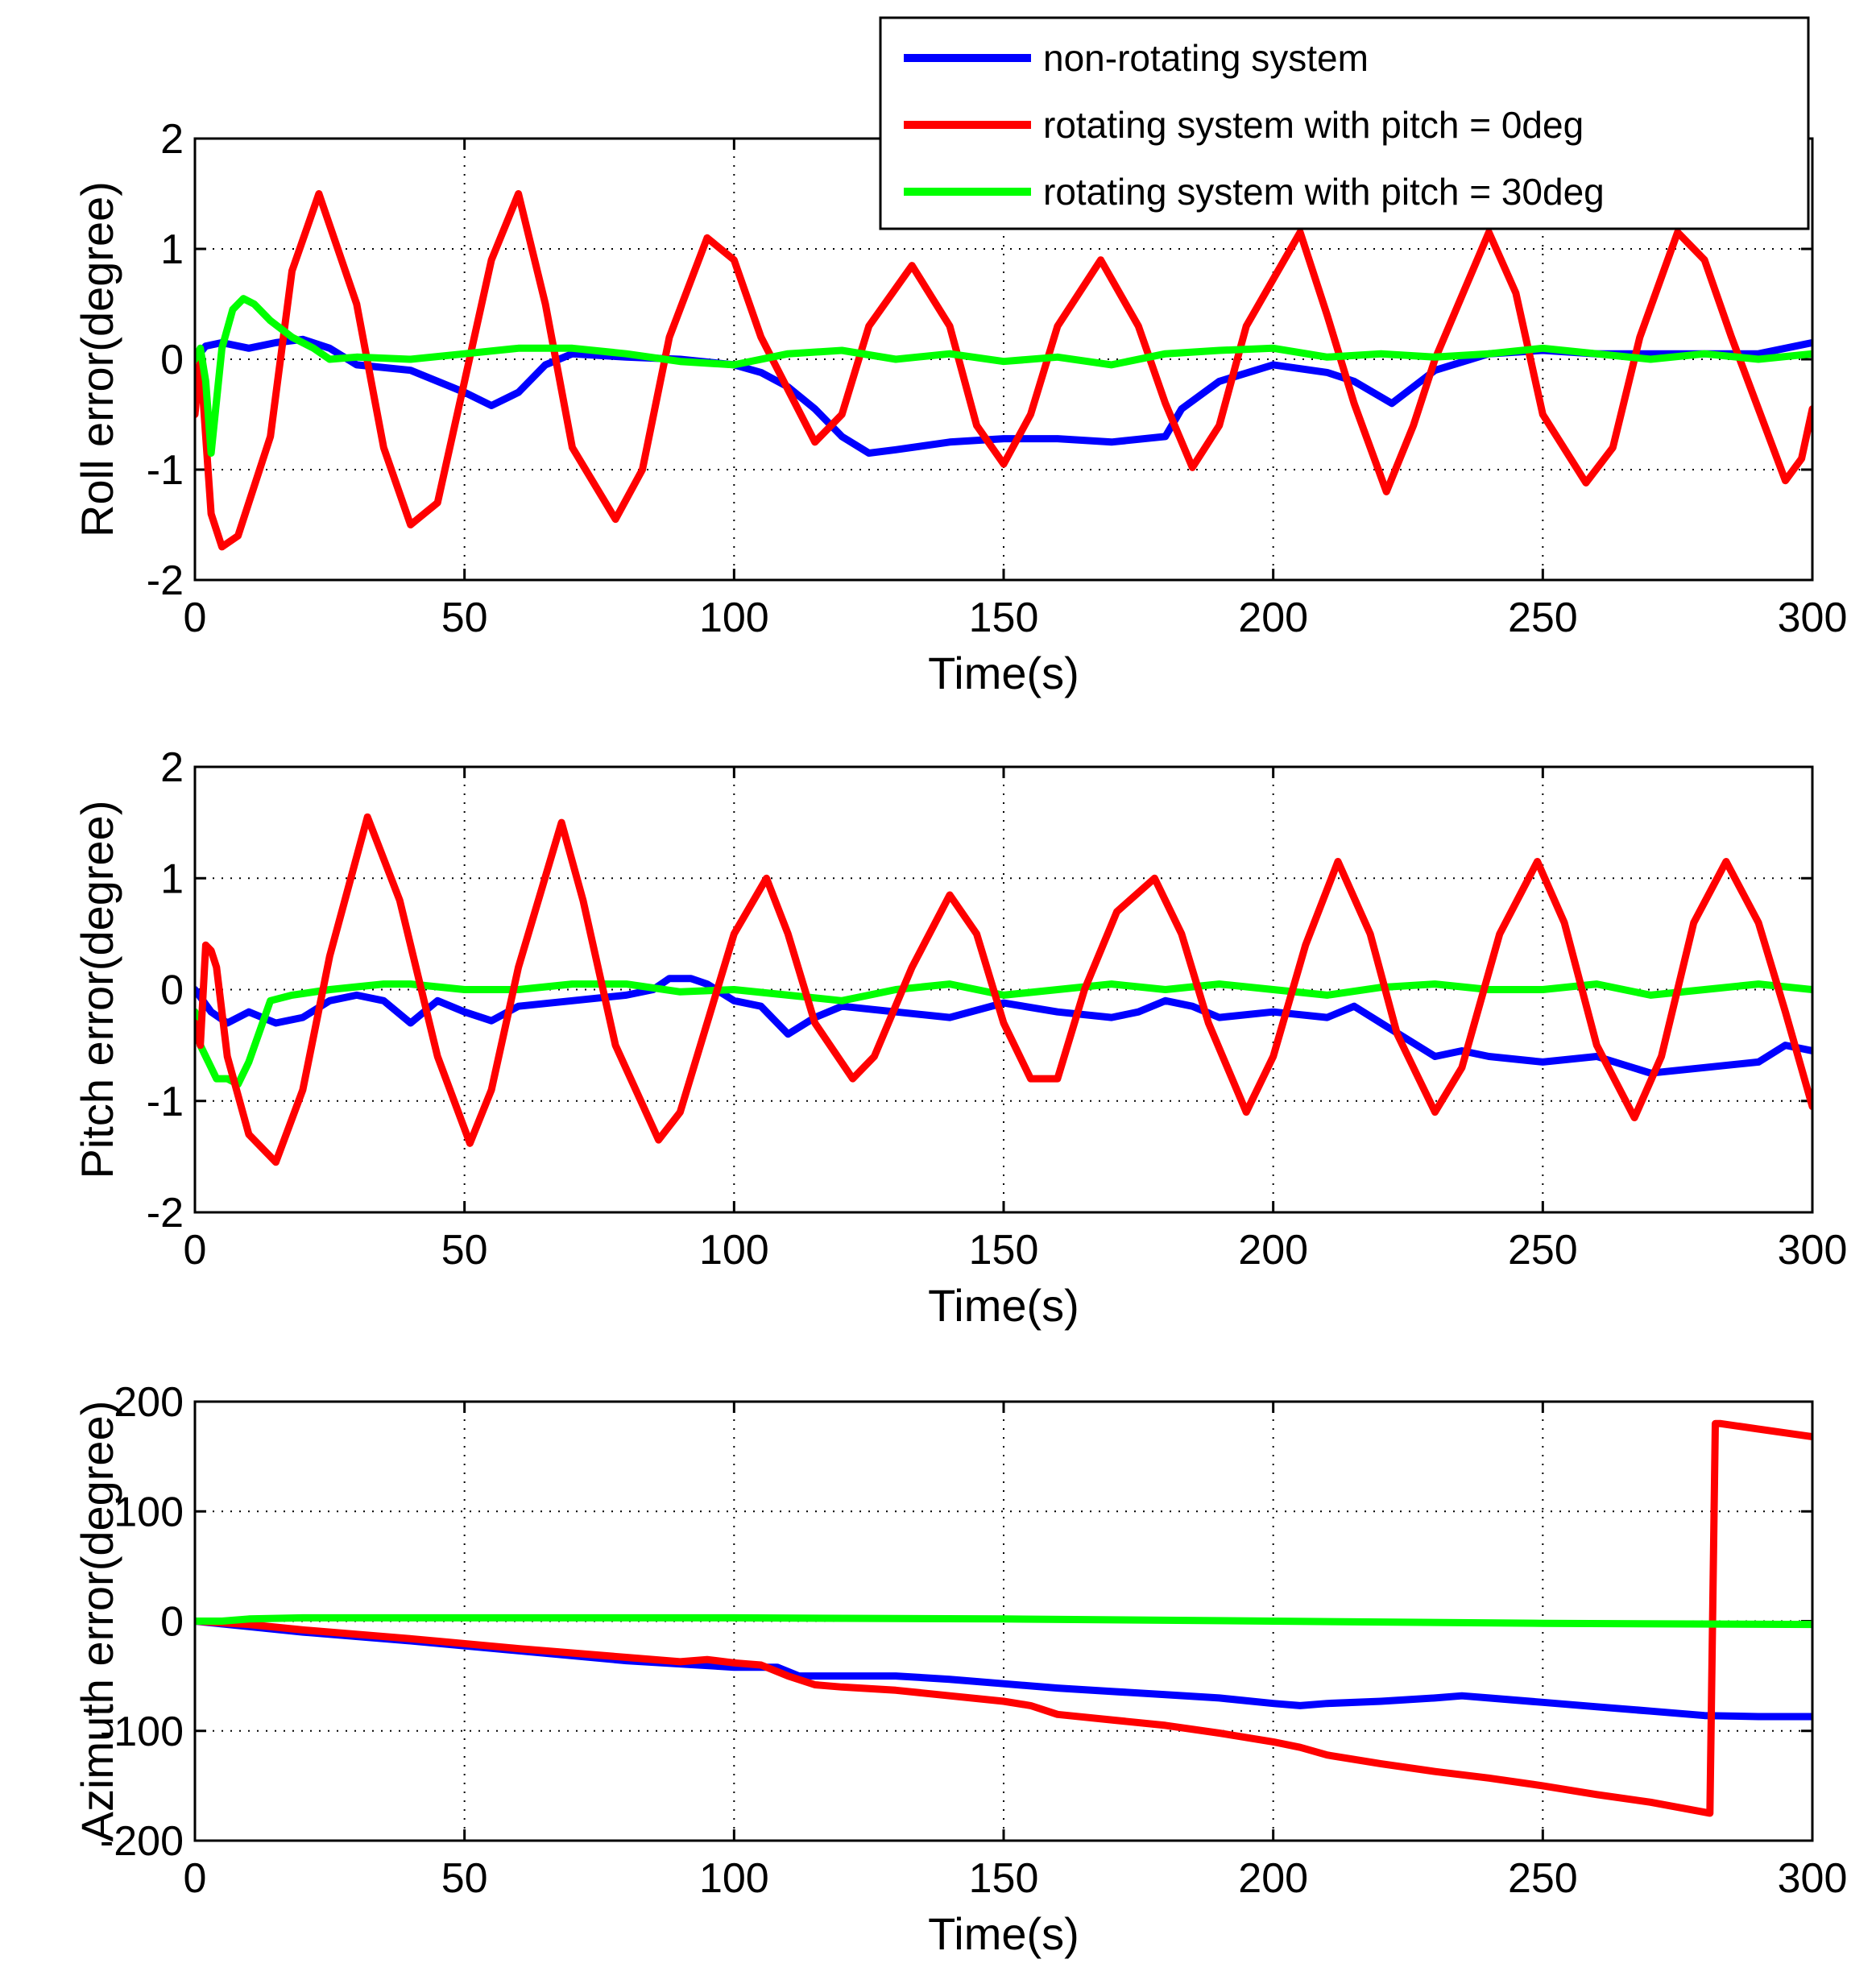 Image resolution: width=1876 pixels, height=1980 pixels. I want to click on azimuth-series-line-00ff00, so click(1003, 1621).